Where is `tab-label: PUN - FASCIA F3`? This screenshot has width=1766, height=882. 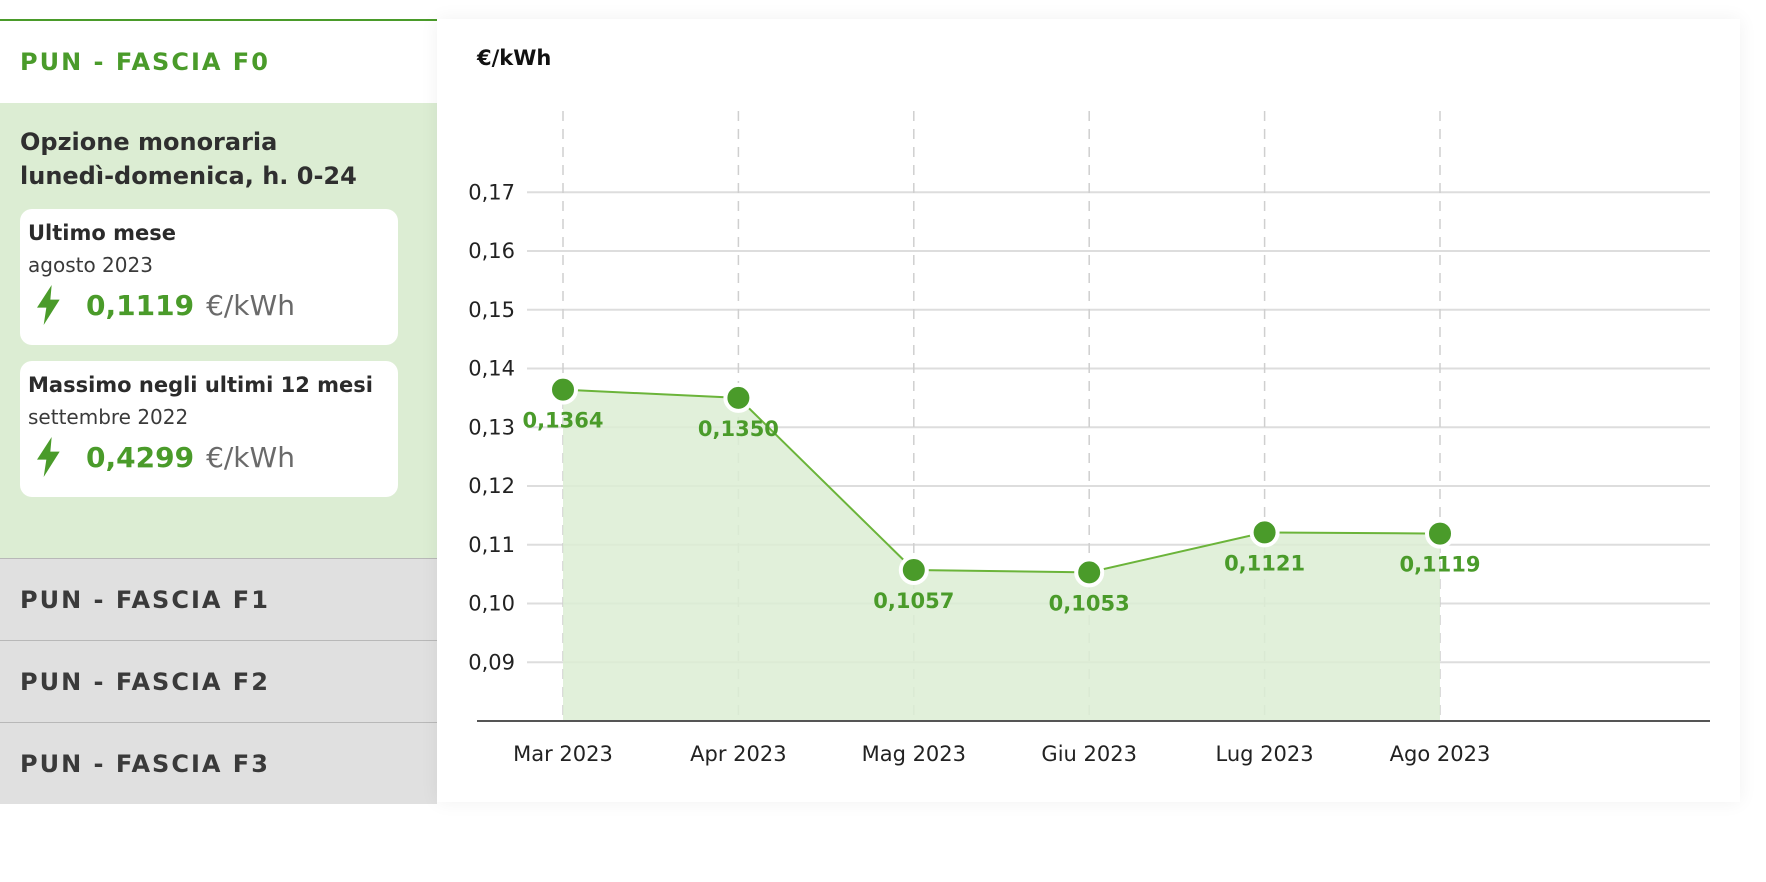
tab-label: PUN - FASCIA F3 is located at coordinates (145, 763).